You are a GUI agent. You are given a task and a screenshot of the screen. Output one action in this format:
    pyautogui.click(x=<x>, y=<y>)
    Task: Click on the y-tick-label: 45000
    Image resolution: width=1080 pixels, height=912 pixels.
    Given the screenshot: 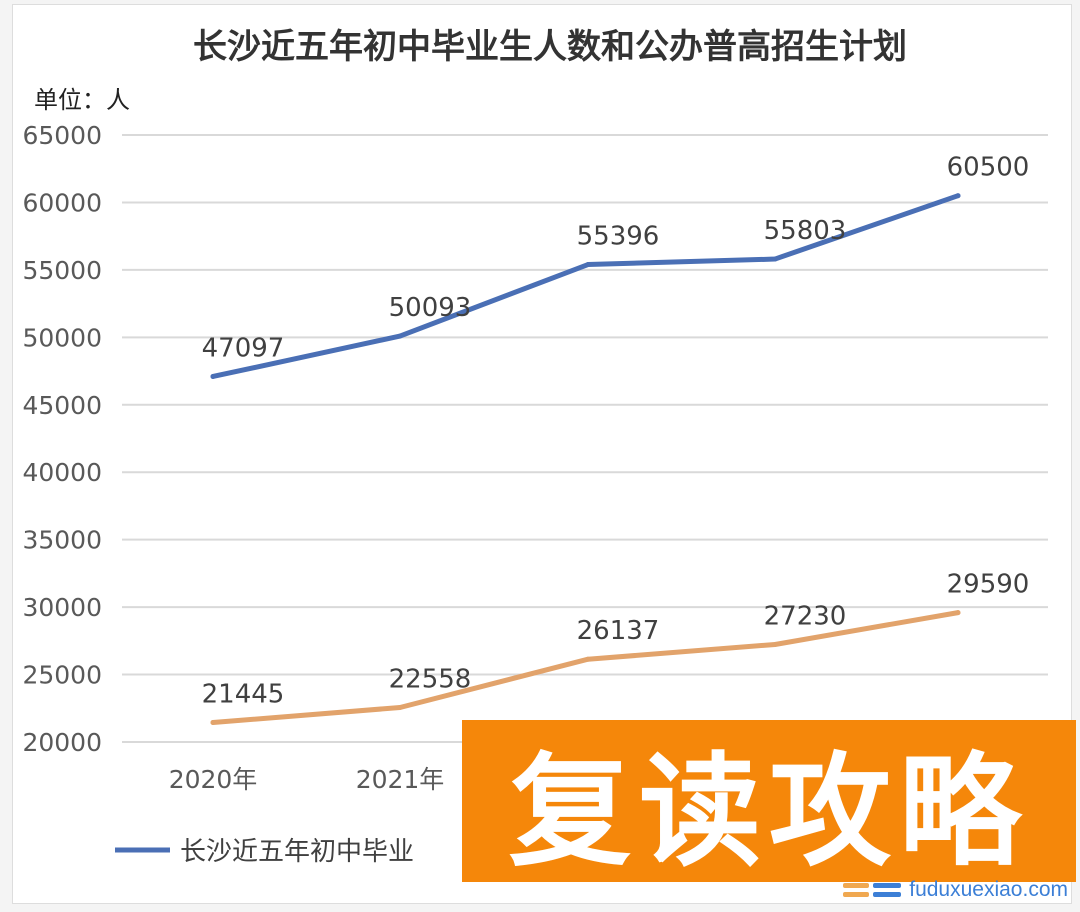 What is the action you would take?
    pyautogui.click(x=62, y=405)
    